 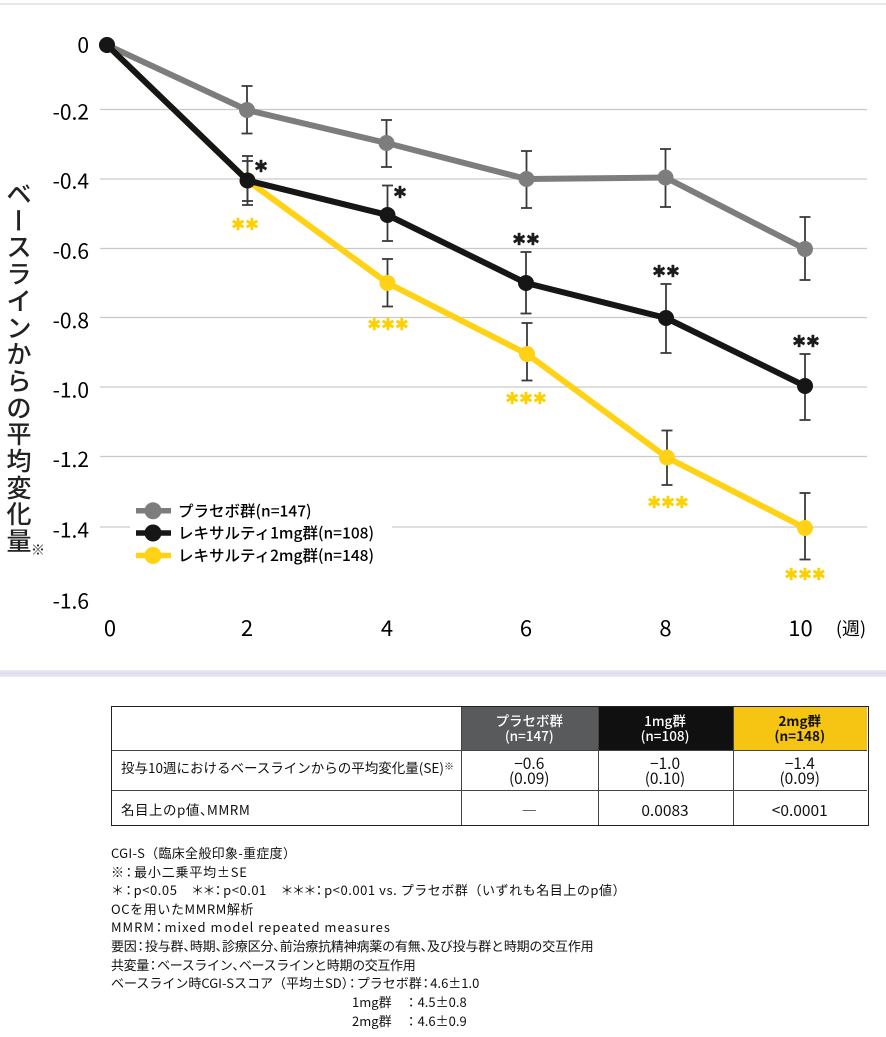 What do you see at coordinates (276, 555) in the screenshot?
I see `svg-text: レキサルティ2mg群(n=148)` at bounding box center [276, 555].